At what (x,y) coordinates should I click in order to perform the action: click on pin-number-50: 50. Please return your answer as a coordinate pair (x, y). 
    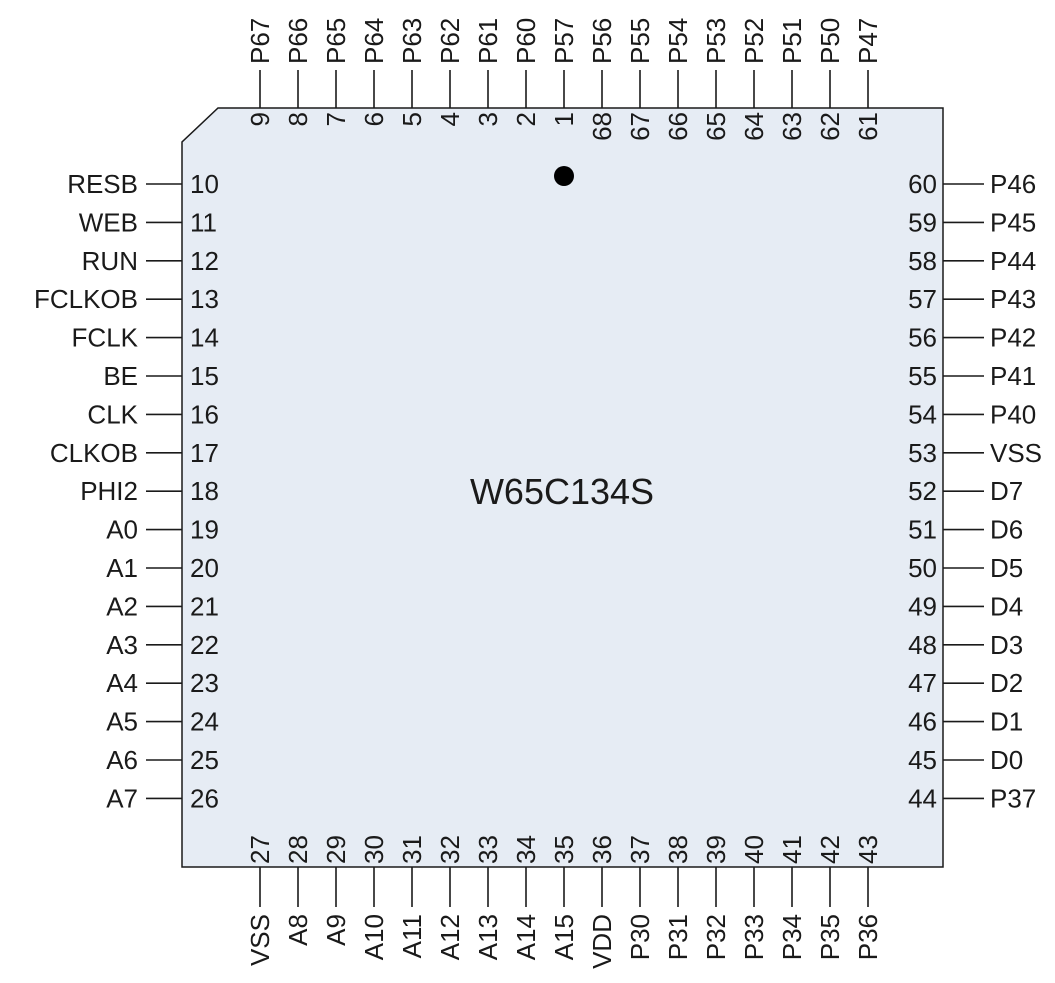
    Looking at the image, I should click on (922, 568).